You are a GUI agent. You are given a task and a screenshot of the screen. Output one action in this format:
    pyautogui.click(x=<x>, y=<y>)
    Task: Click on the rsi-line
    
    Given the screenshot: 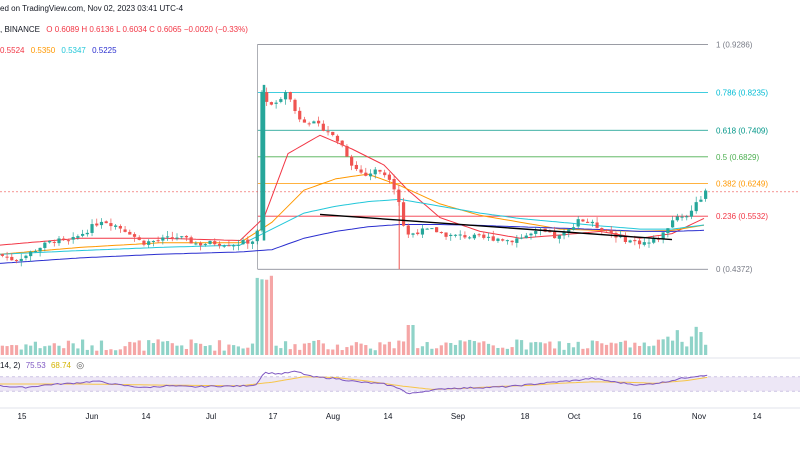 What is the action you would take?
    pyautogui.click(x=354, y=382)
    